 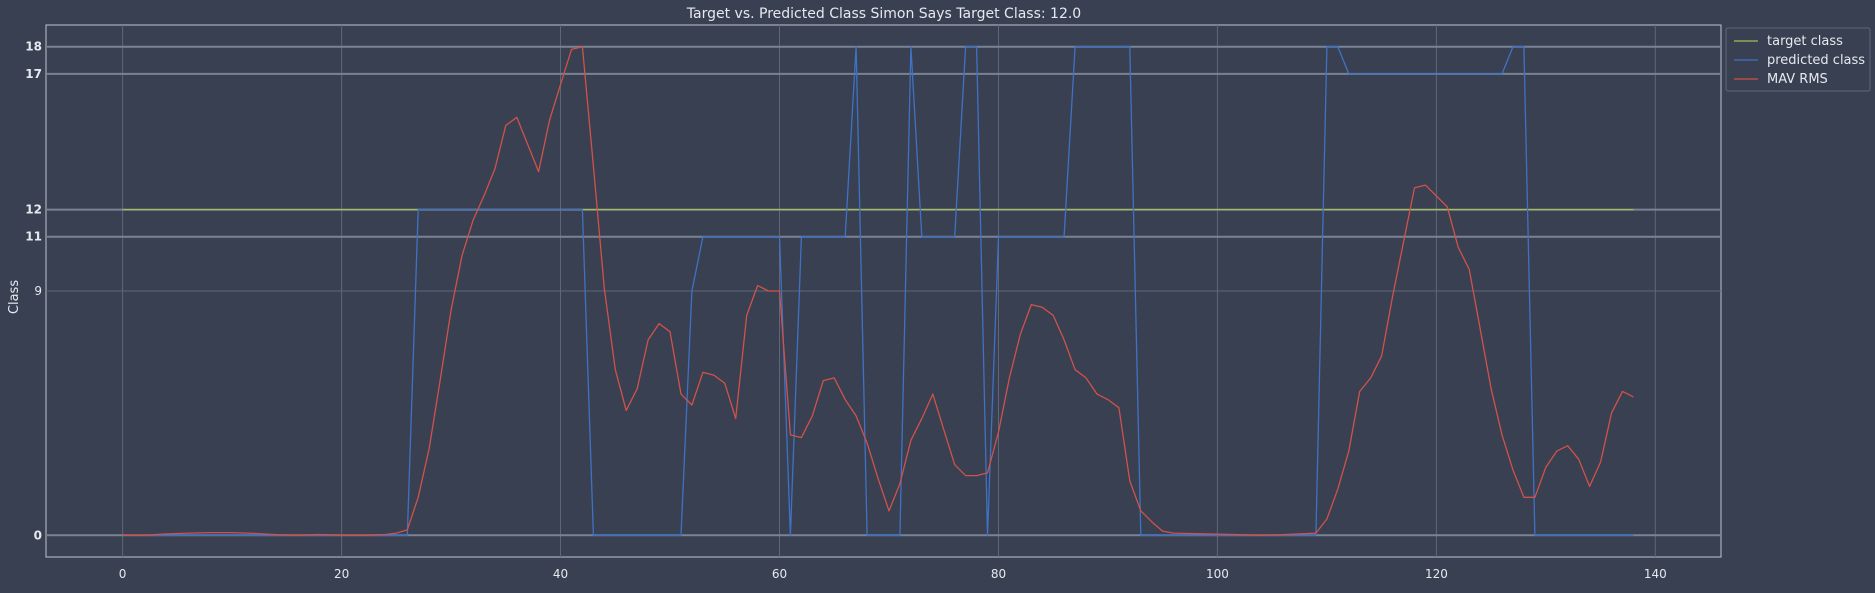 I want to click on legend-label-mav: MAV RMS, so click(x=1797, y=79).